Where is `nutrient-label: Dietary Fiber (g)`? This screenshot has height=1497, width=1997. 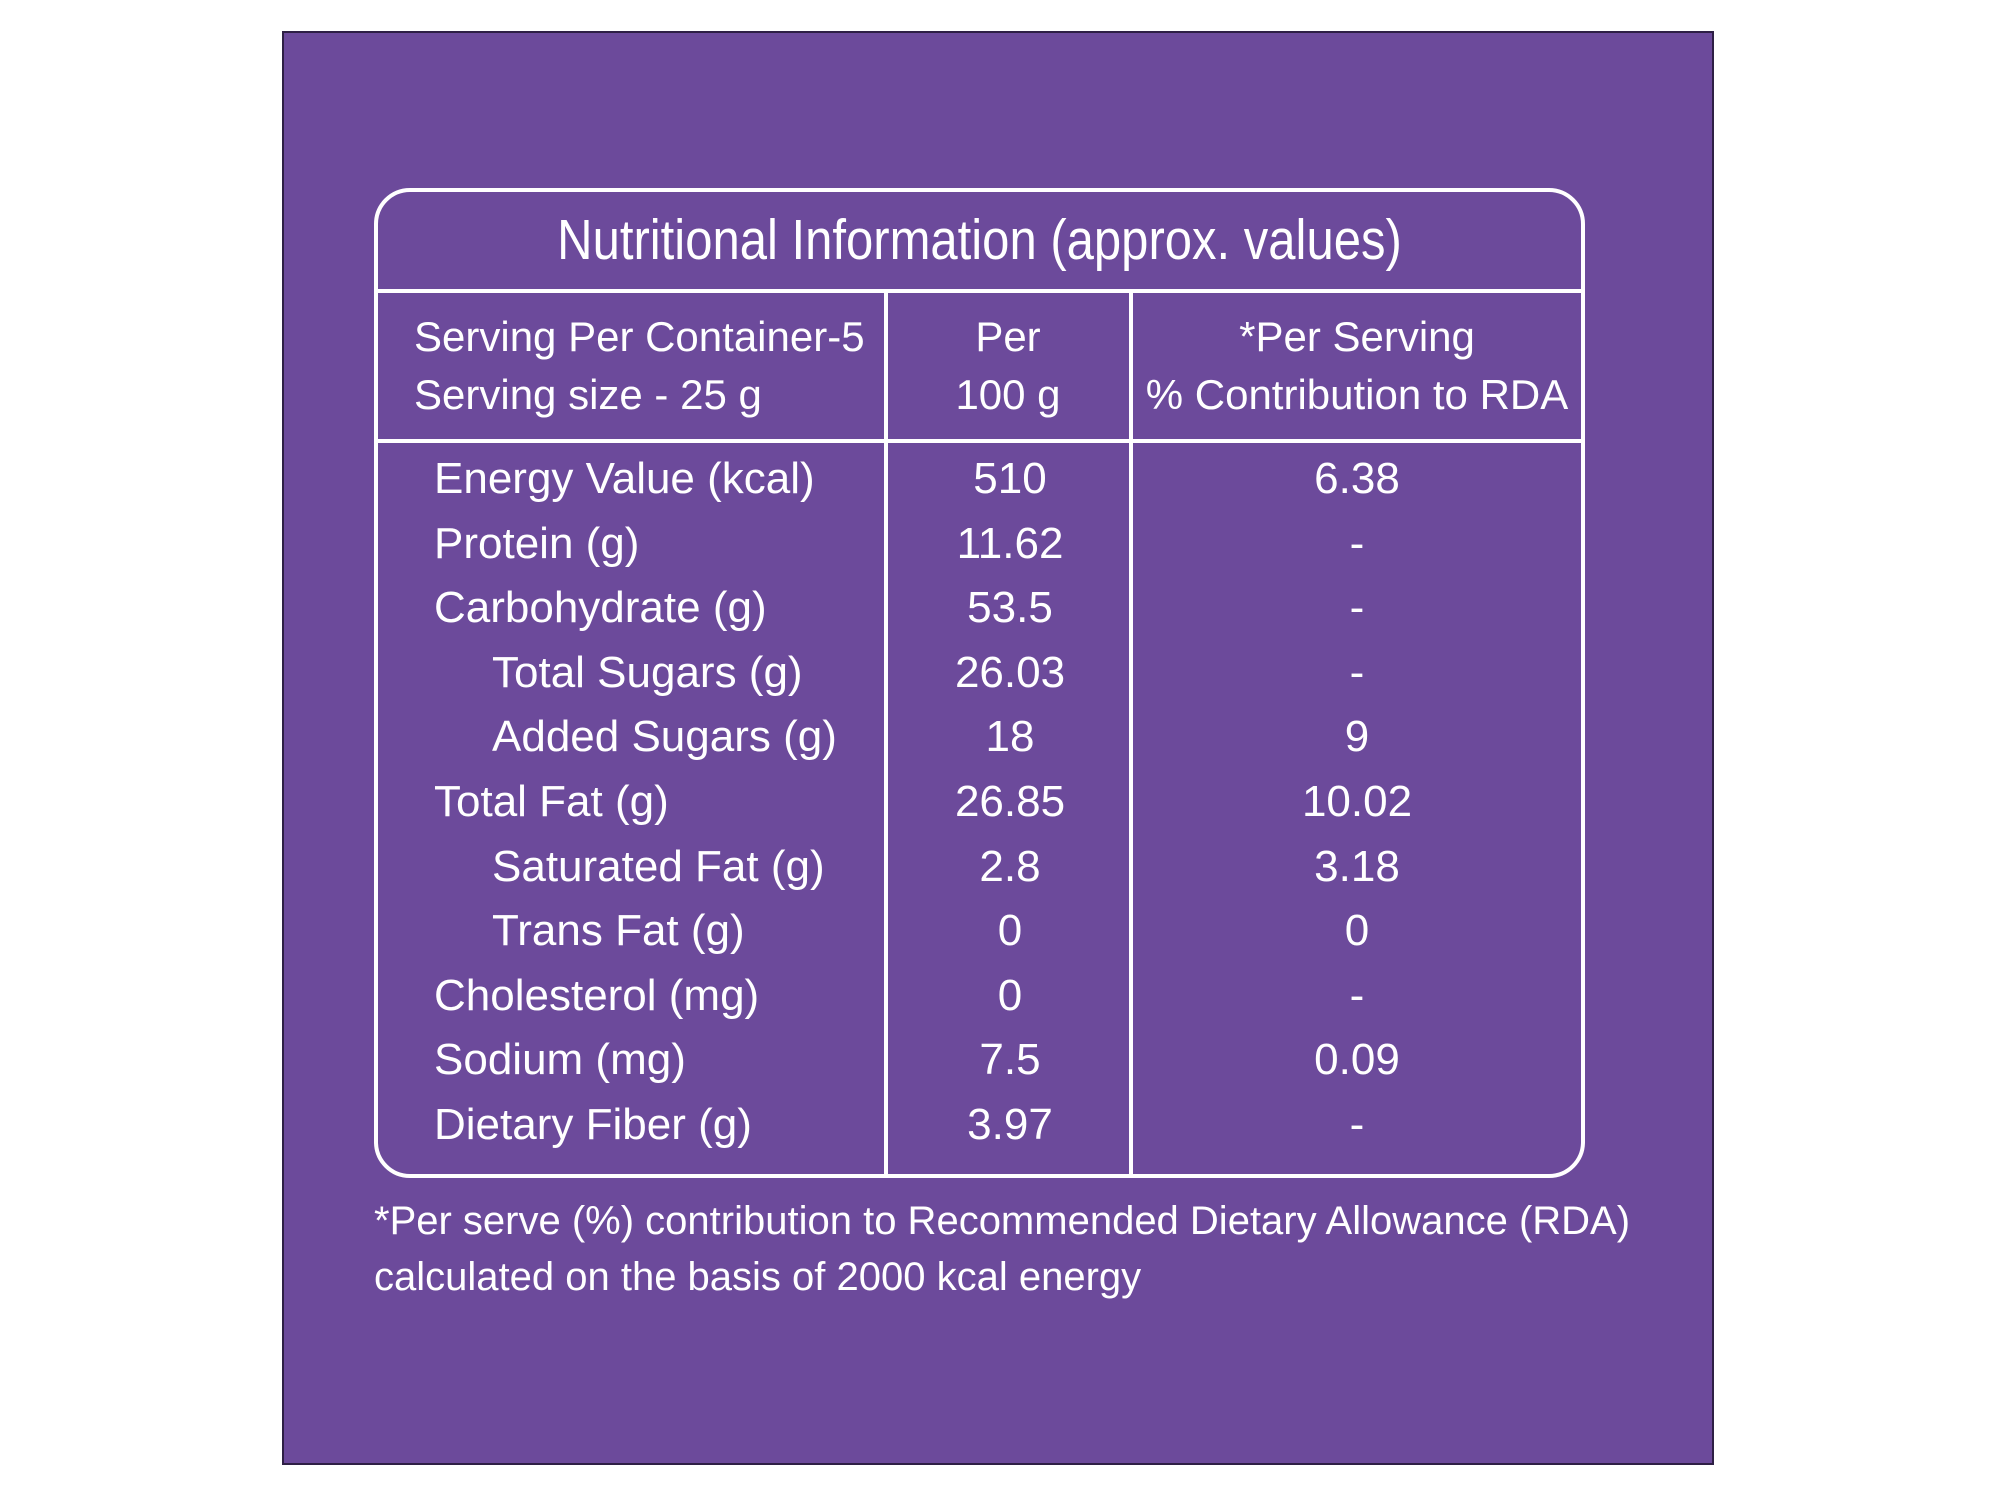
nutrient-label: Dietary Fiber (g) is located at coordinates (593, 1124).